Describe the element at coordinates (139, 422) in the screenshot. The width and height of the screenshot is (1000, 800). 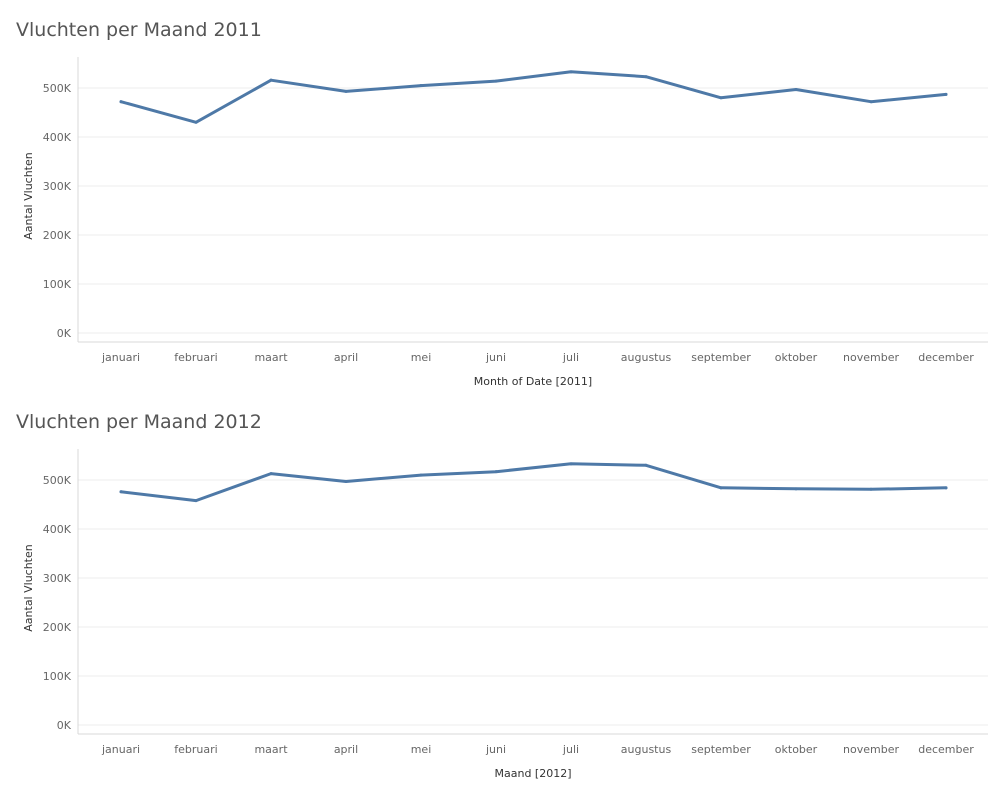
I see `chart-title: Vluchten per Maand 2012` at that location.